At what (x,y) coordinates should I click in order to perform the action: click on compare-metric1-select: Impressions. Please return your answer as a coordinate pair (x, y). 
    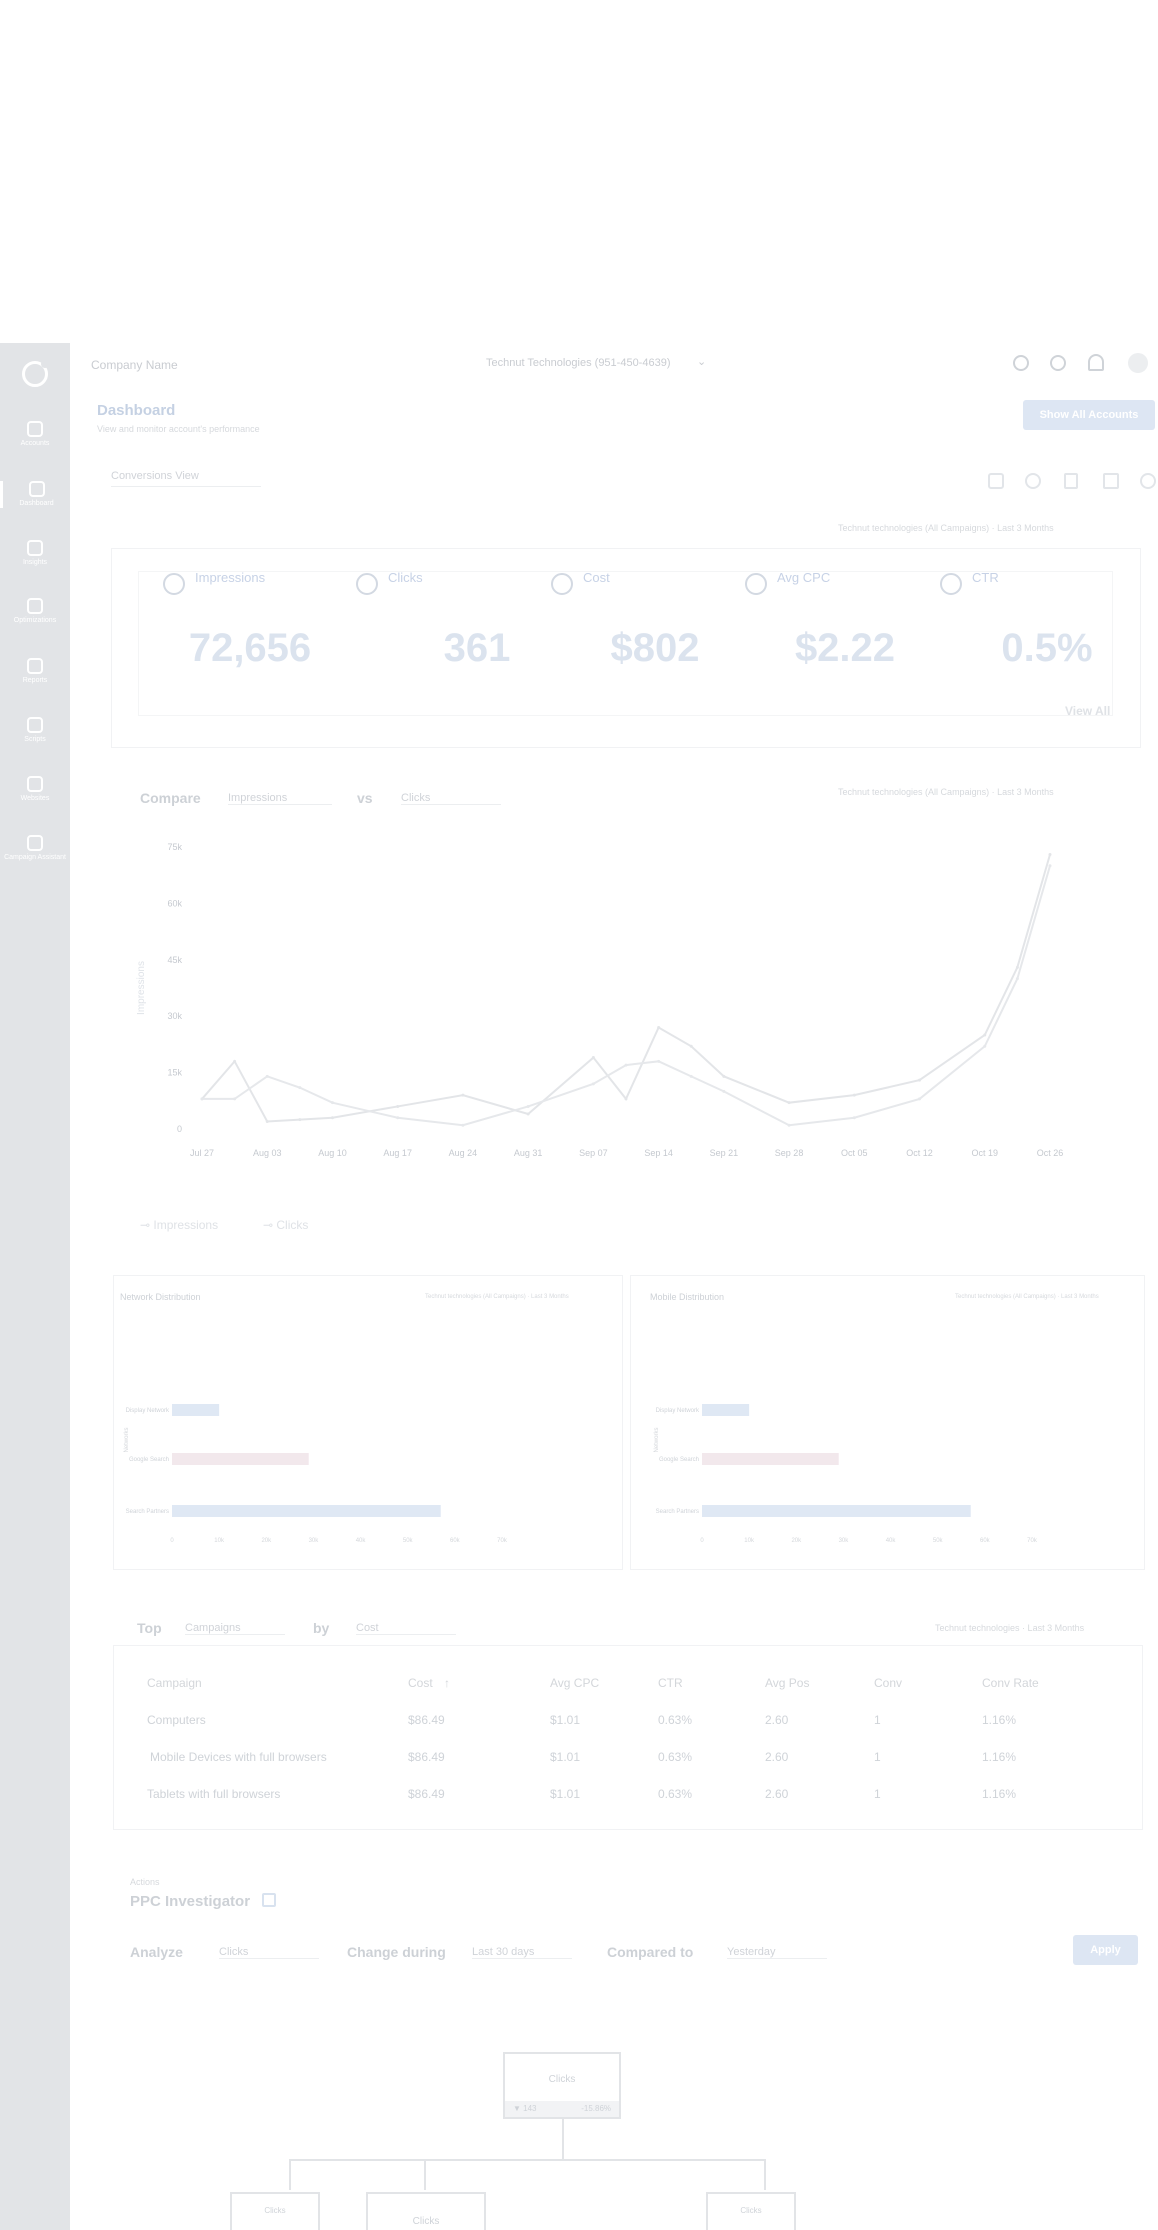
    Looking at the image, I should click on (280, 798).